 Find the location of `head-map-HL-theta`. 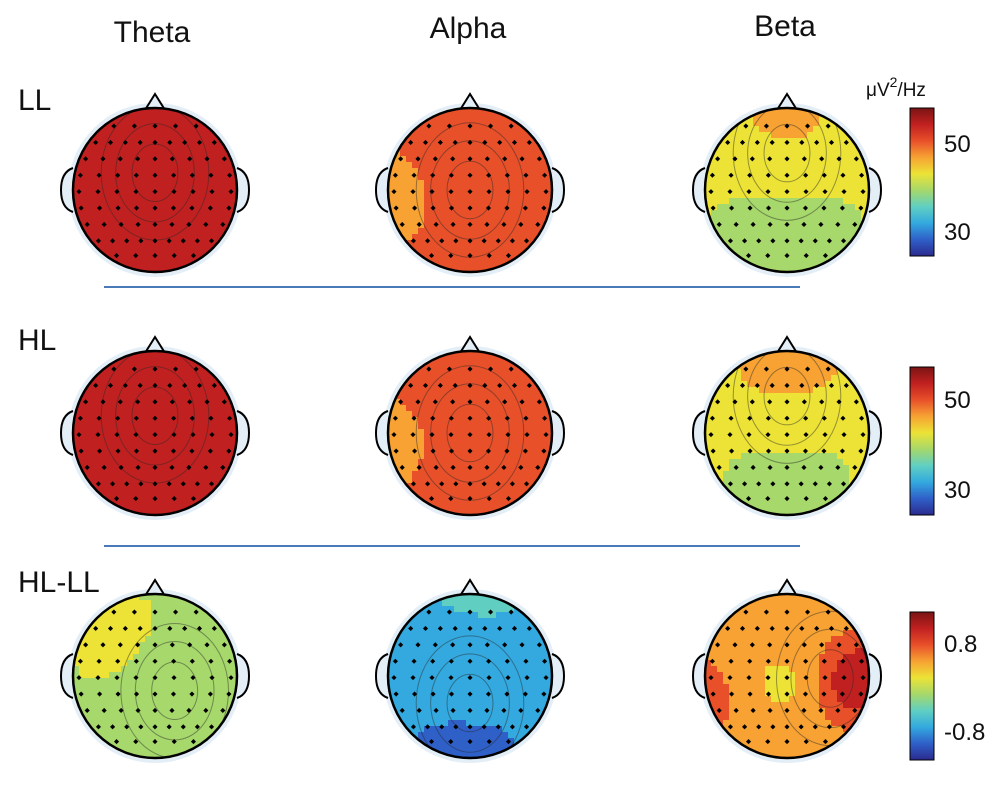

head-map-HL-theta is located at coordinates (155, 427).